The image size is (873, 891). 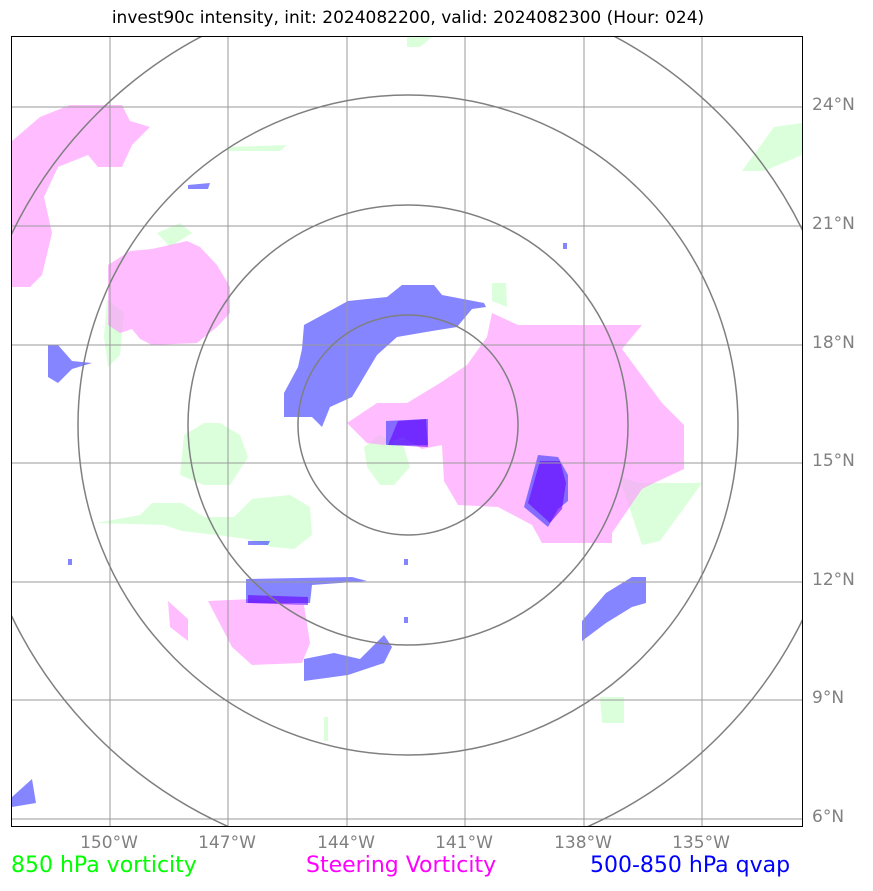 I want to click on longitude-label: 150°W, so click(x=109, y=843).